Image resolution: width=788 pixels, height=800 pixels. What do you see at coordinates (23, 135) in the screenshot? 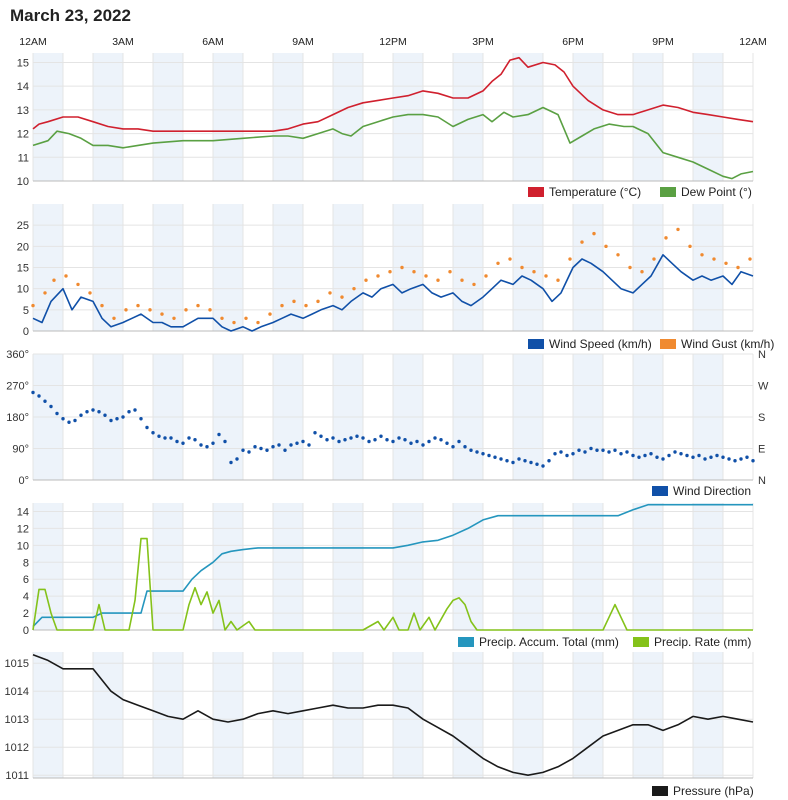
I see `y-tick-label: 12` at bounding box center [23, 135].